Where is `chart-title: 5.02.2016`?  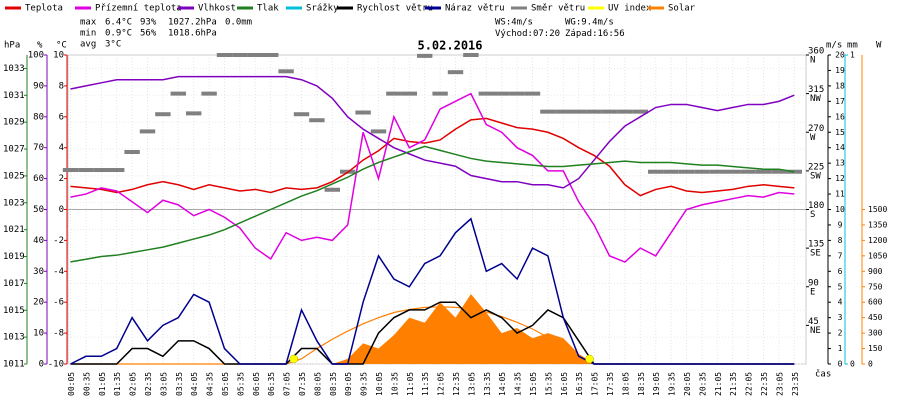
chart-title: 5.02.2016 is located at coordinates (449, 46).